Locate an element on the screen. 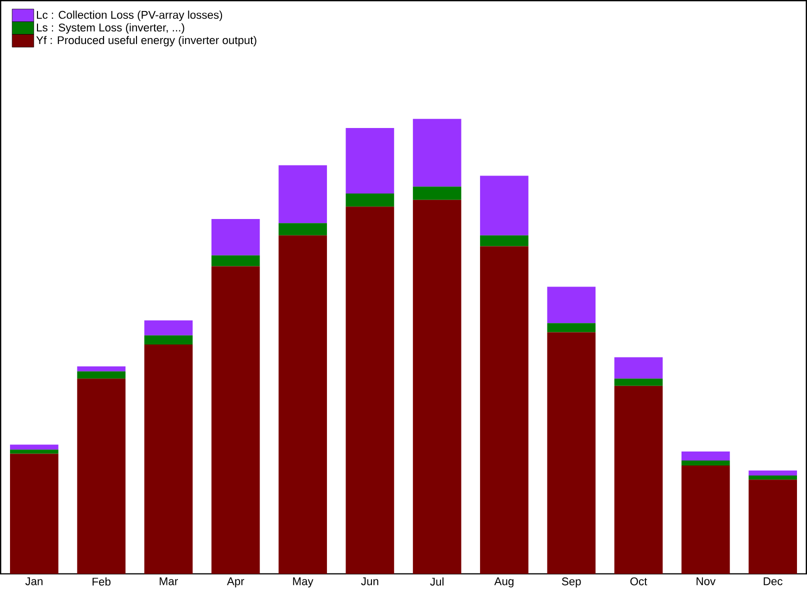  x-tick-label: May is located at coordinates (303, 582).